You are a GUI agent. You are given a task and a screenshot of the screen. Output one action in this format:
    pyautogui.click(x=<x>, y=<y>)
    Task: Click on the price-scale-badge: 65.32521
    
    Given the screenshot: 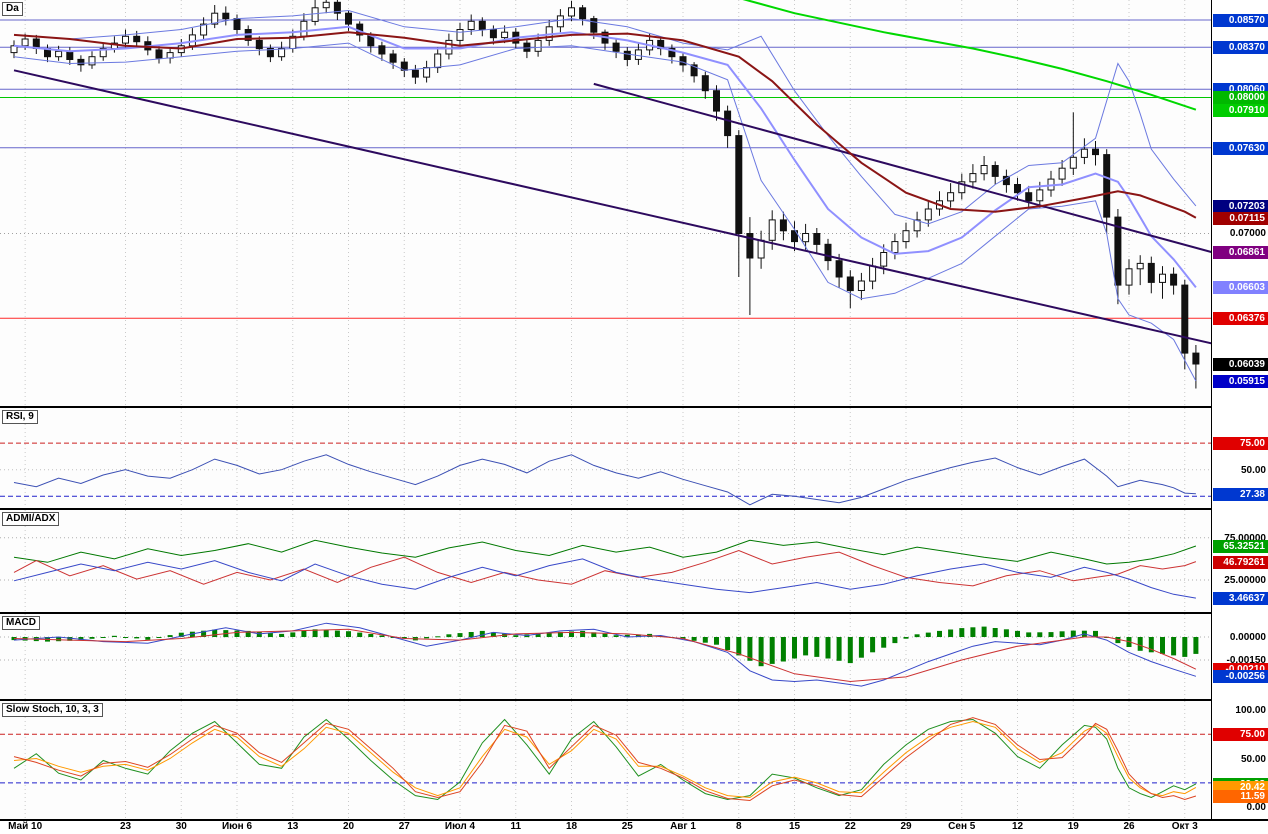 What is the action you would take?
    pyautogui.click(x=1240, y=546)
    